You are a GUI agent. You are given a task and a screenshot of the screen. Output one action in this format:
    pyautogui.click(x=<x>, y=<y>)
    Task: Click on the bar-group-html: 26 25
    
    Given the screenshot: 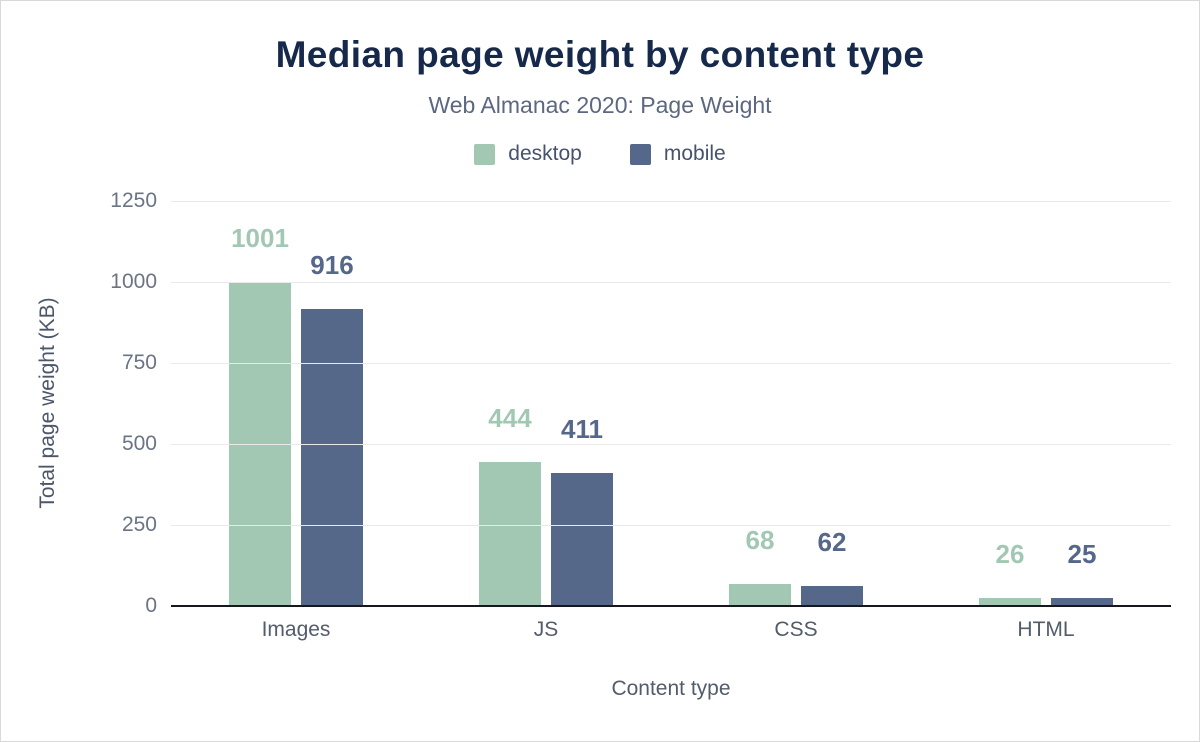 What is the action you would take?
    pyautogui.click(x=1046, y=403)
    